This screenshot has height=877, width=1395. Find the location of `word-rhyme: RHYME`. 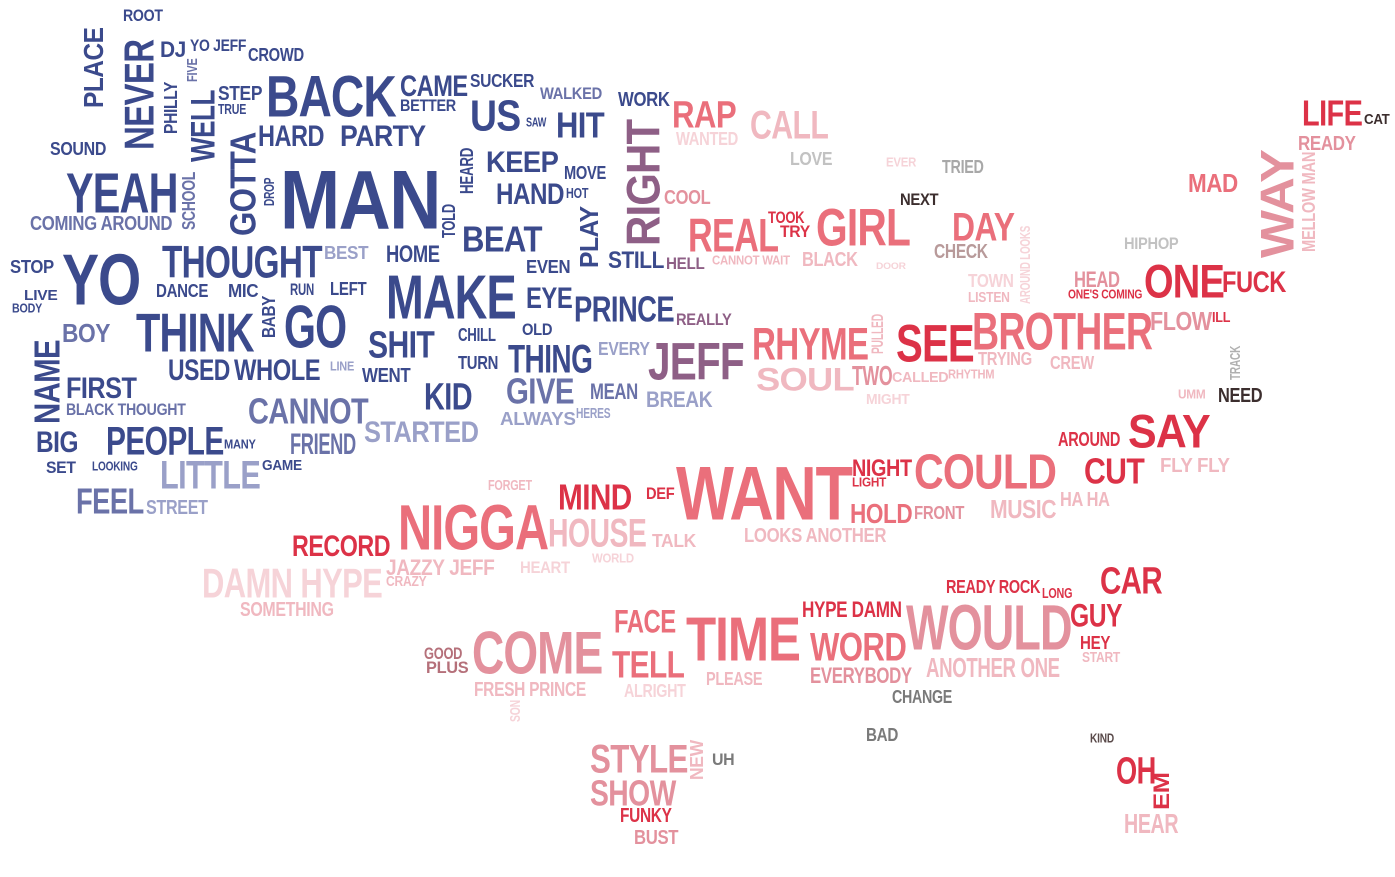

word-rhyme: RHYME is located at coordinates (810, 344).